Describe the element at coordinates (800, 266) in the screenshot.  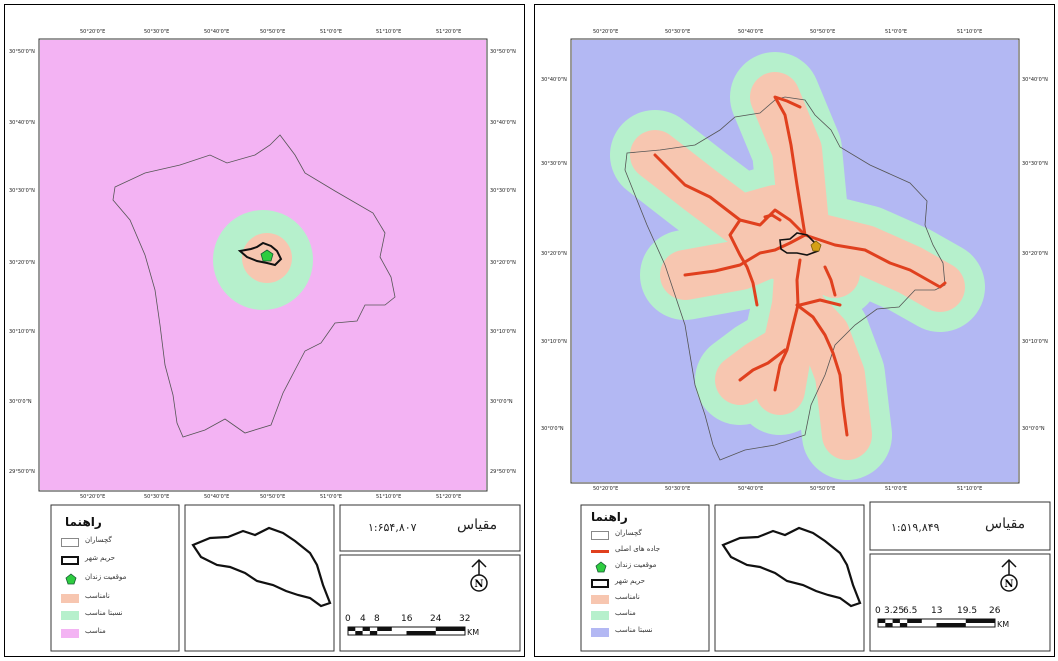
I see `main-roads` at that location.